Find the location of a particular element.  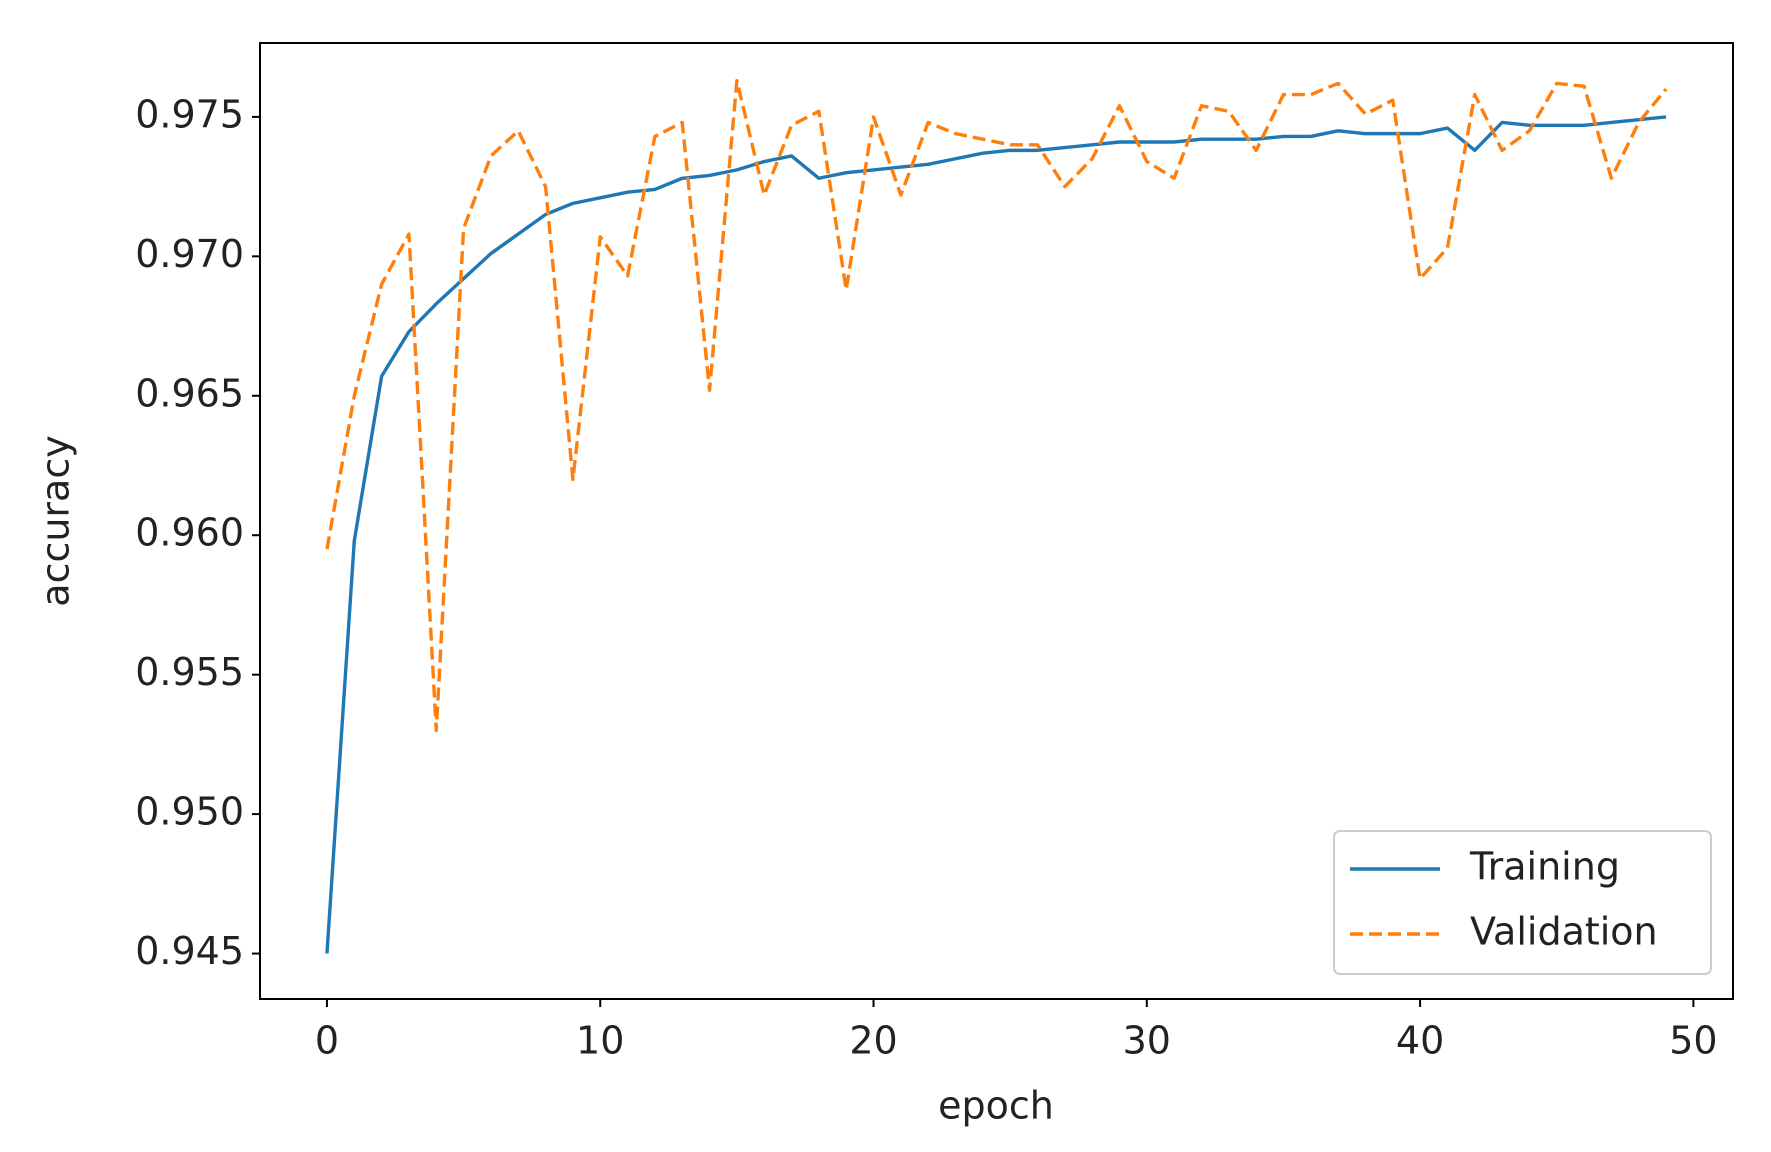

y-tick-label: 0.970 is located at coordinates (189, 254).